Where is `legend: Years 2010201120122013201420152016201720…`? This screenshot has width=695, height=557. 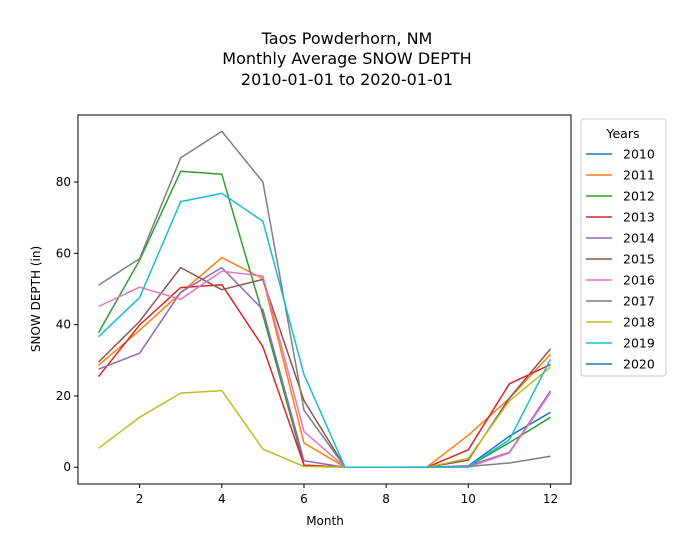
legend: Years 2010201120122013201420152016201720… is located at coordinates (623, 247).